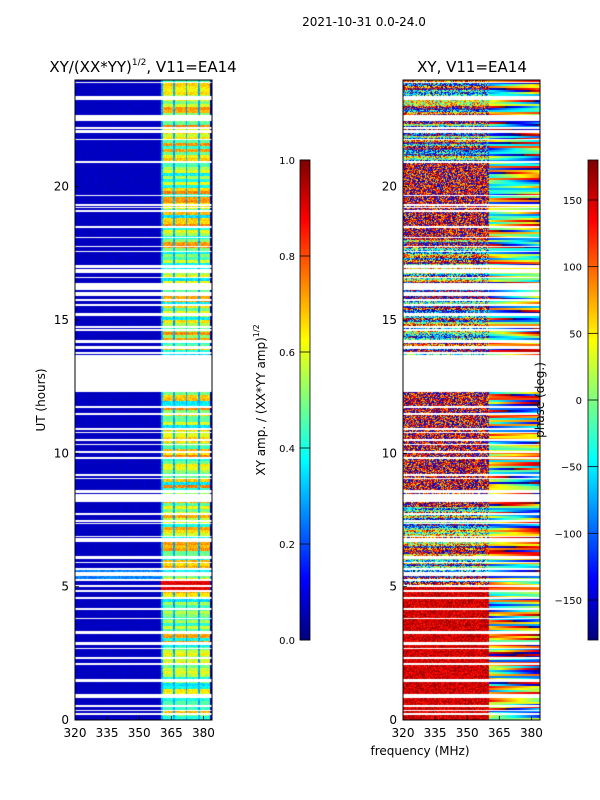 This screenshot has height=800, width=600. Describe the element at coordinates (260, 399) in the screenshot. I see `amplitude-colorbar-label: XY amp. / (XX*YY amp)1/2` at that location.